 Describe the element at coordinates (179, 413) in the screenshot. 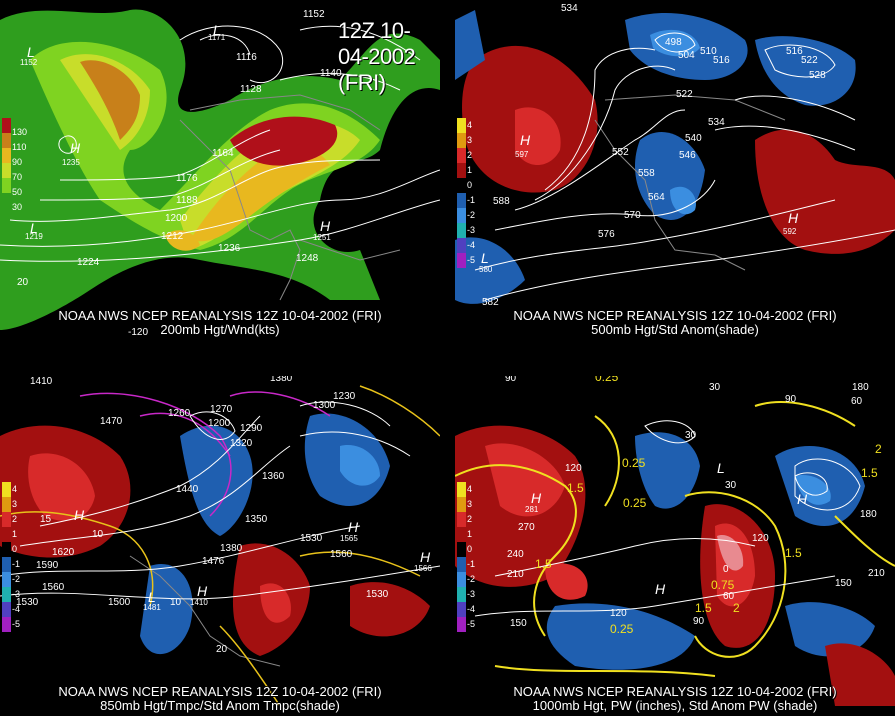

I see `contour-label: 1260` at that location.